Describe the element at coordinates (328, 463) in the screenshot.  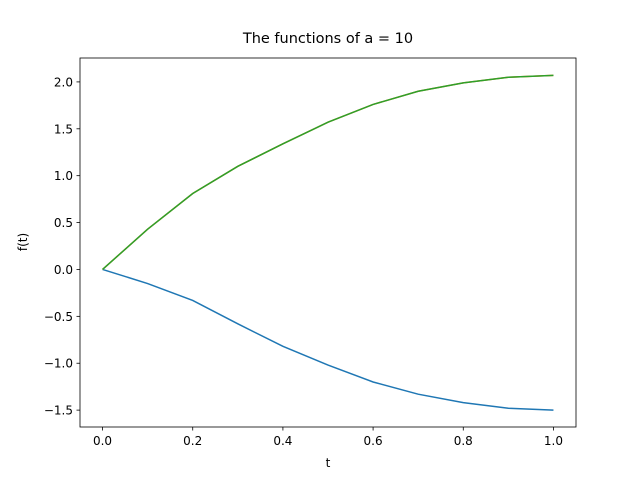
I see `x-axis-label: t` at that location.